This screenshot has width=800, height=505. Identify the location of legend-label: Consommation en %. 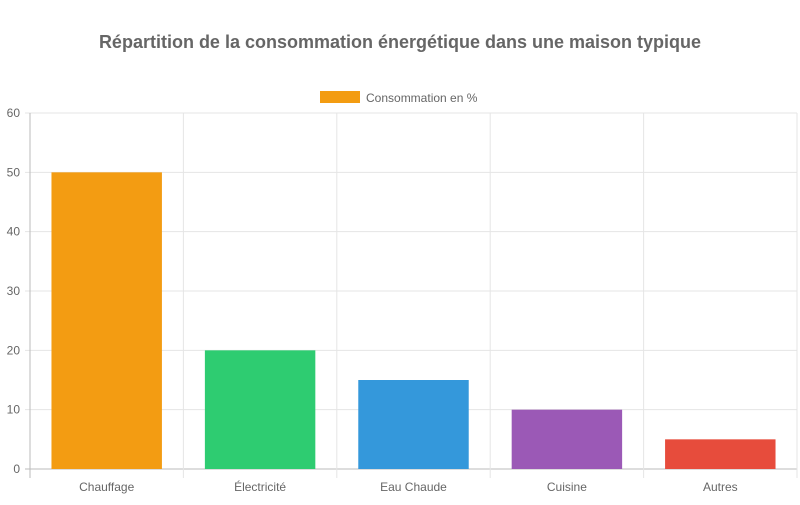
(422, 98).